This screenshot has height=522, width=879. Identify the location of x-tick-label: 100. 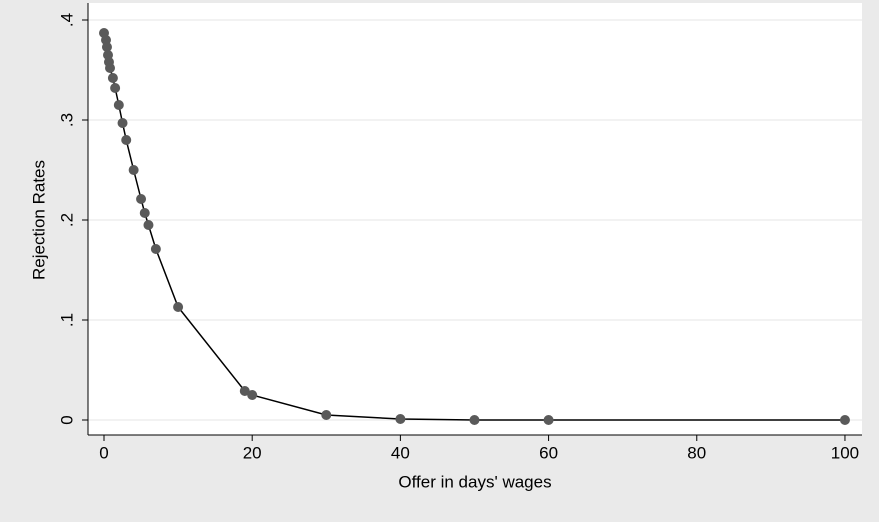
(845, 452).